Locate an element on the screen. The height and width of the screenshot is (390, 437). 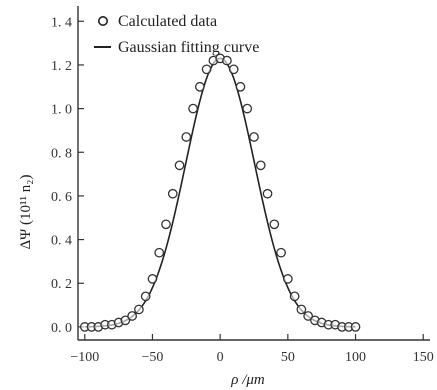
x-tick-label: 50 is located at coordinates (288, 357).